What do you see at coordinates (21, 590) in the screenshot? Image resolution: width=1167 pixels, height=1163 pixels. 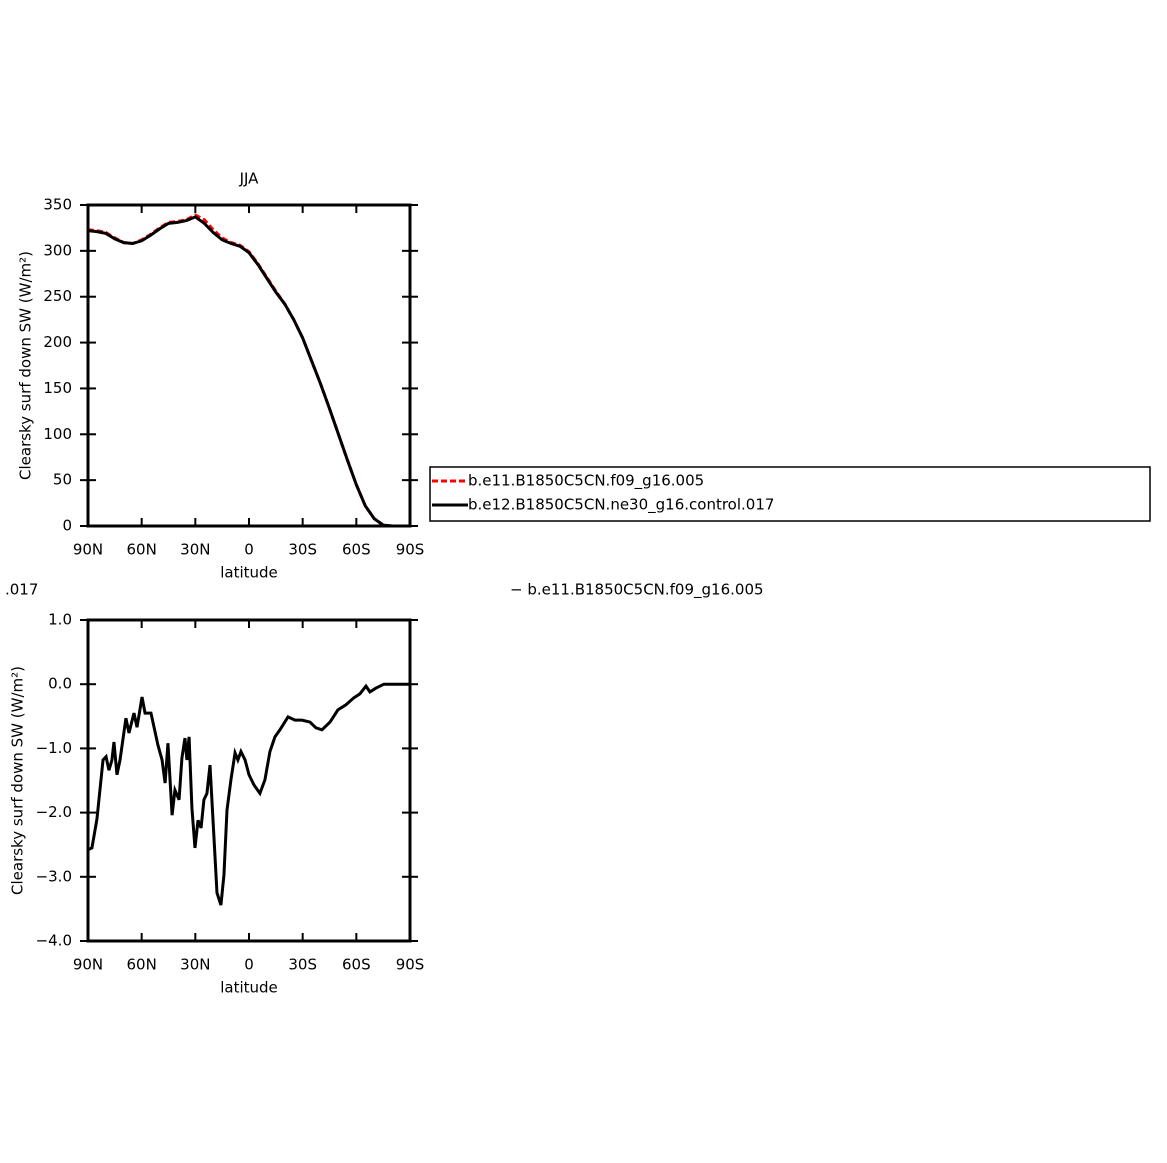 I see `chart-title: .017` at bounding box center [21, 590].